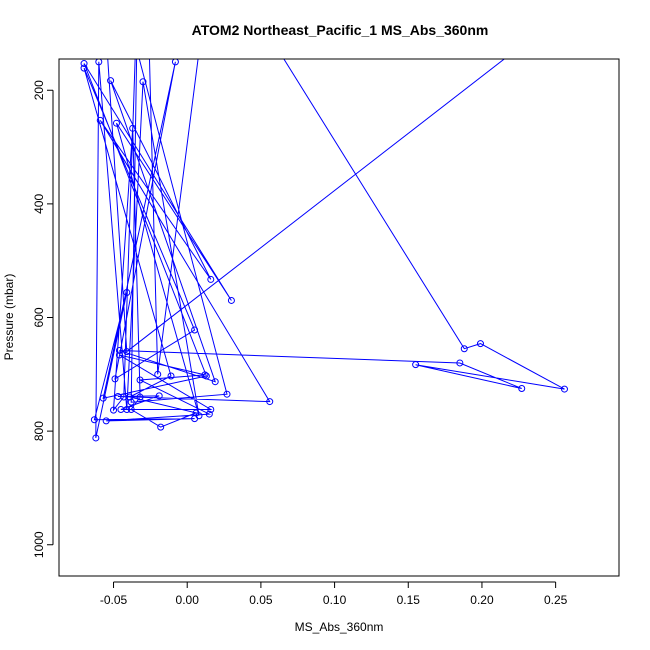 The height and width of the screenshot is (650, 650). Describe the element at coordinates (39, 431) in the screenshot. I see `y-tick-label: 800` at that location.